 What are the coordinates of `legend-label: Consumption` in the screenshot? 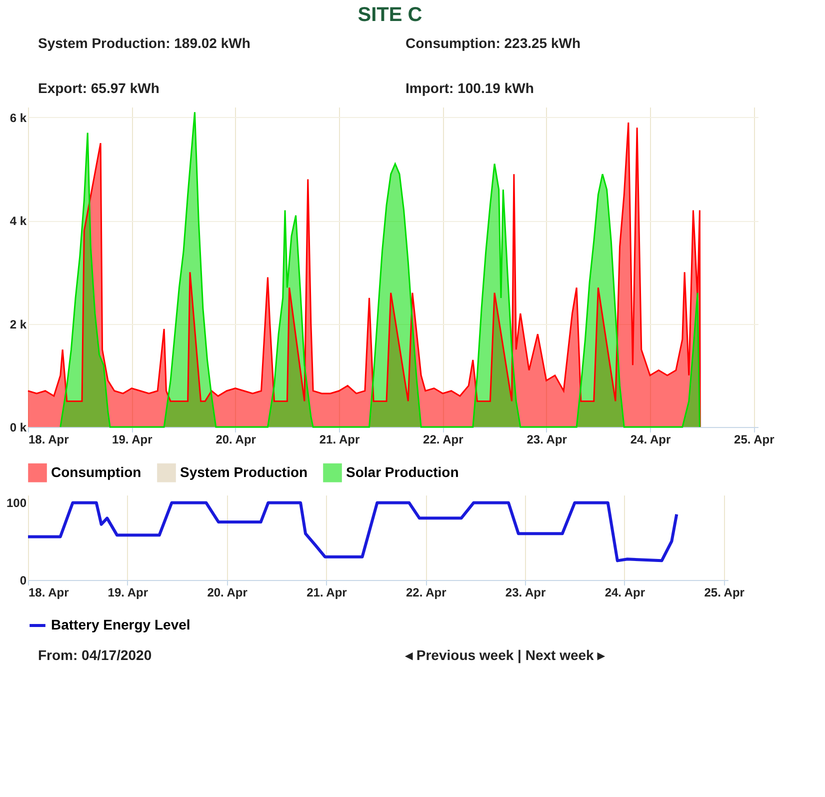 It's located at (96, 472).